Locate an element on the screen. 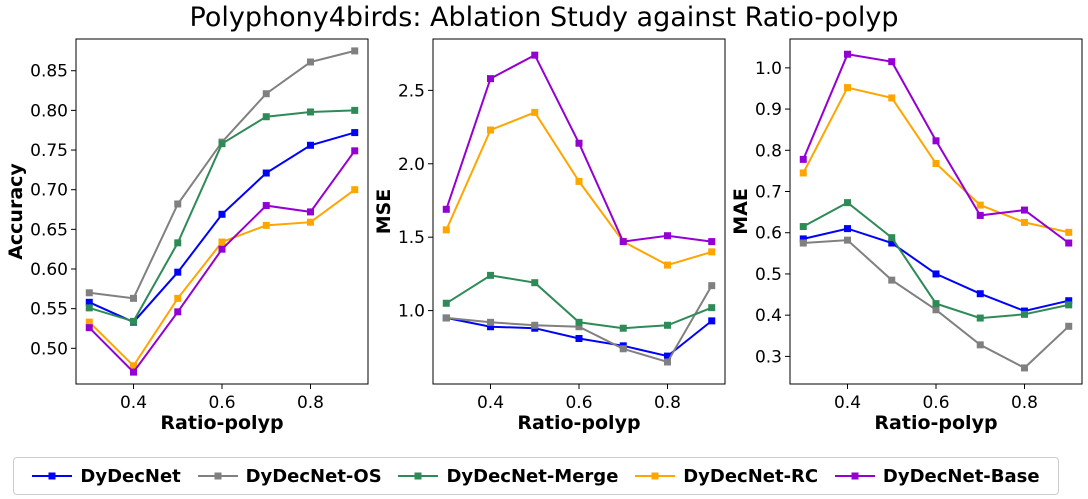 Image resolution: width=1088 pixels, height=499 pixels. y-axis-label: Accuracy is located at coordinates (16, 211).